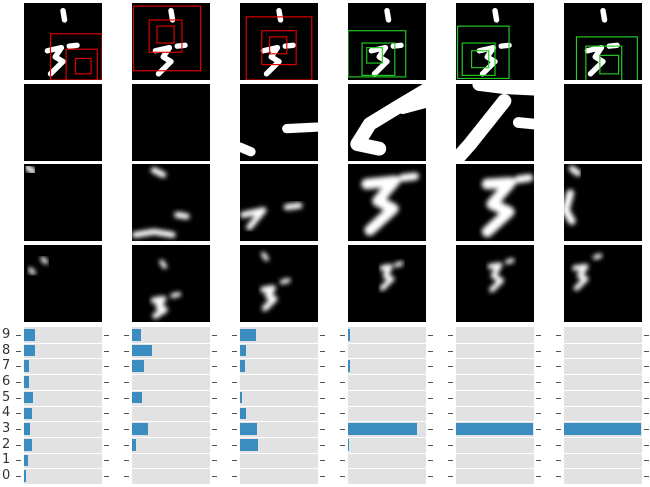 The image size is (650, 487). What do you see at coordinates (6, 413) in the screenshot?
I see `class-label-4: 4` at bounding box center [6, 413].